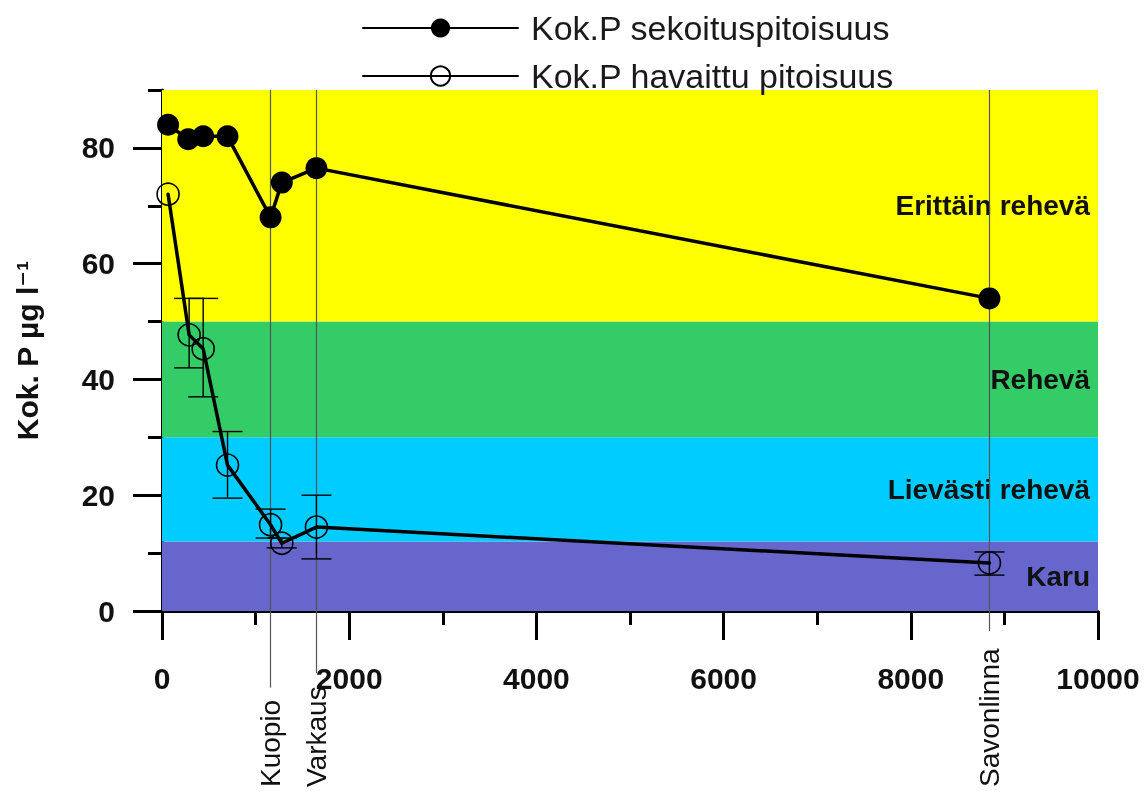 The width and height of the screenshot is (1147, 799). Describe the element at coordinates (723, 678) in the screenshot. I see `x-tick-label: 6000` at that location.